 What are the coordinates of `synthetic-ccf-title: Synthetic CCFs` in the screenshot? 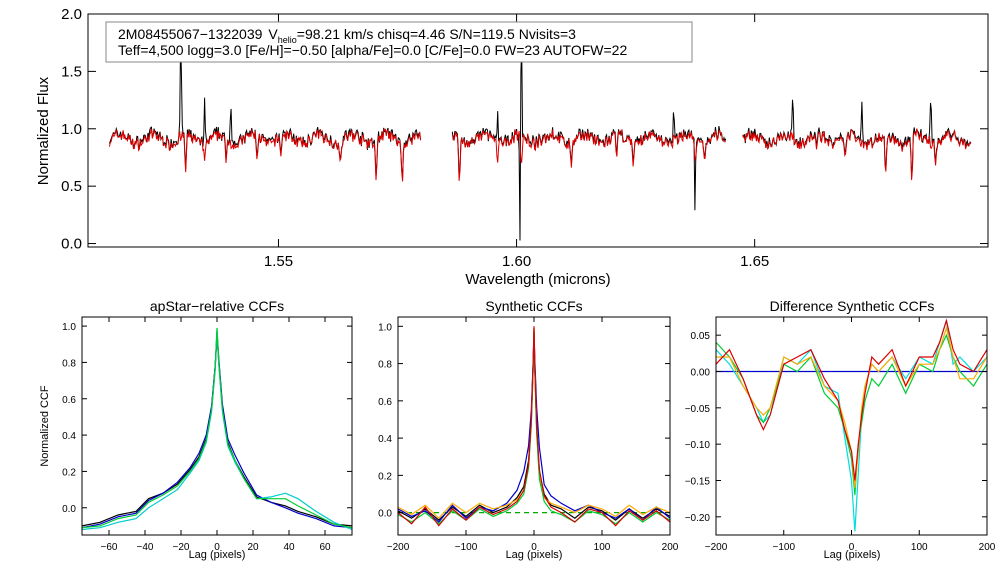 It's located at (533, 306).